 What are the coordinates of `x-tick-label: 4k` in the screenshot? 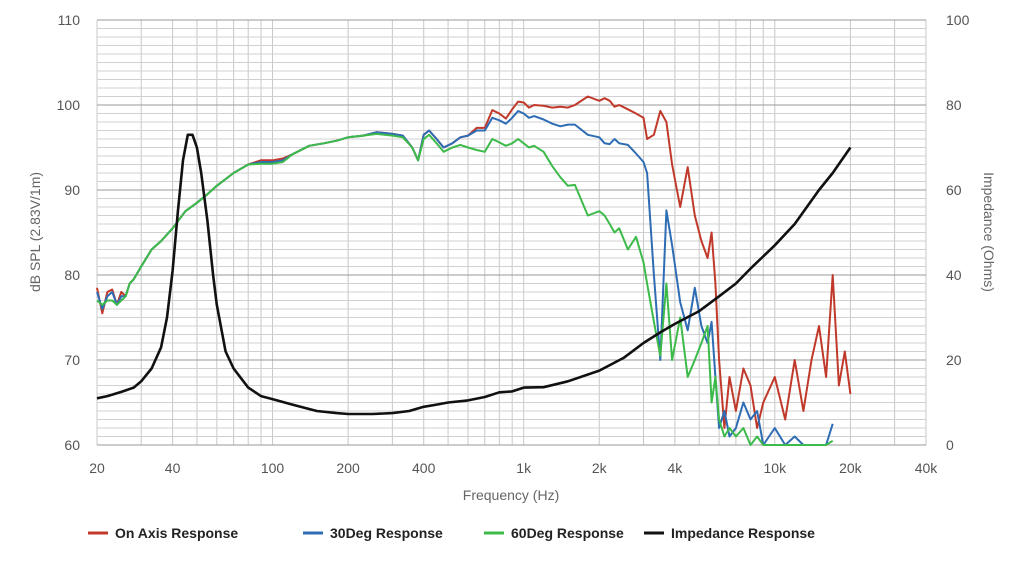 It's located at (676, 468).